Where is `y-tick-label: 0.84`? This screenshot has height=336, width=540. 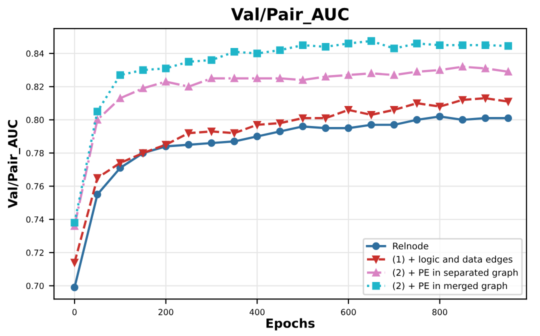
y-tick-label: 0.84 is located at coordinates (35, 53).